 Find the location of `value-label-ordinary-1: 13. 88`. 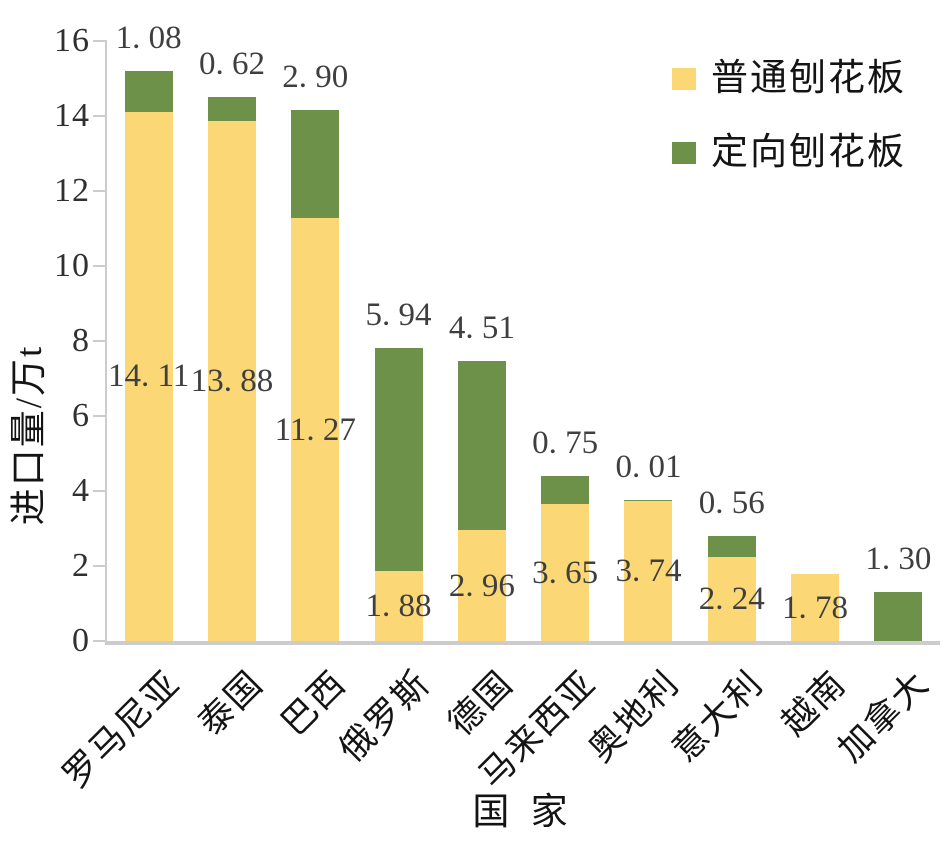

value-label-ordinary-1: 13. 88 is located at coordinates (232, 380).